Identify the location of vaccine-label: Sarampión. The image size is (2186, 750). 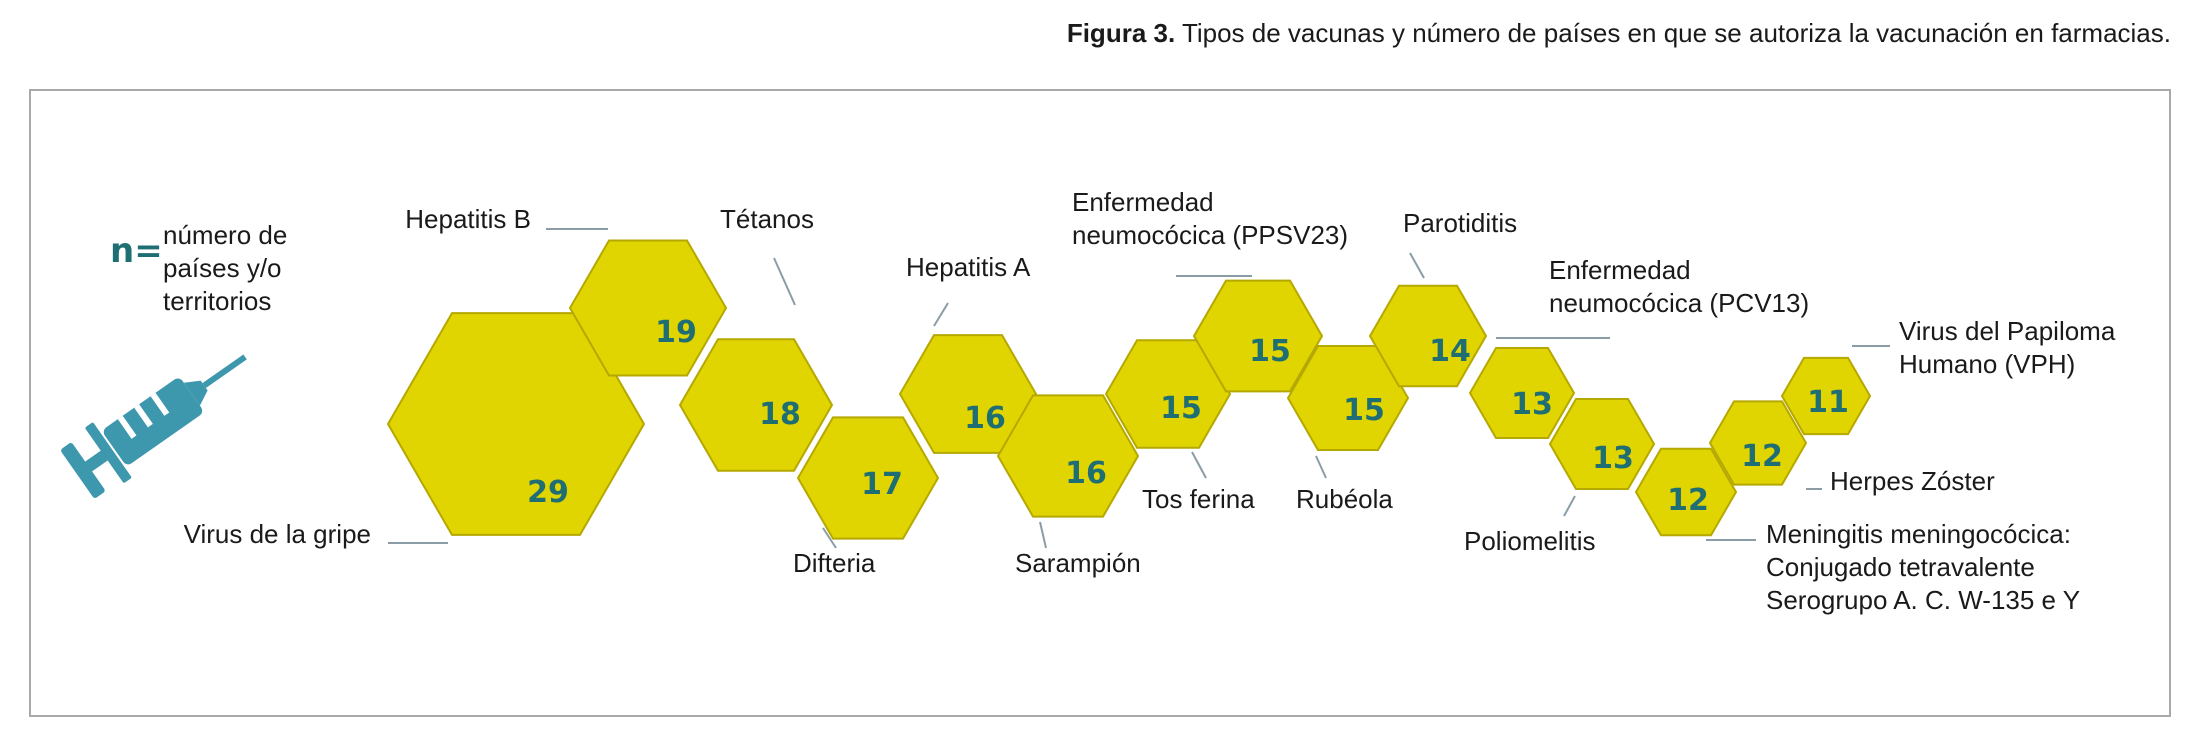
(1078, 563).